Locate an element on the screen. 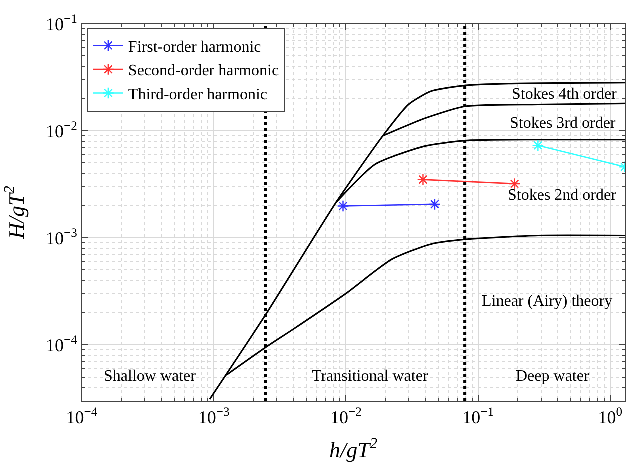  annotation: Shallow water is located at coordinates (150, 376).